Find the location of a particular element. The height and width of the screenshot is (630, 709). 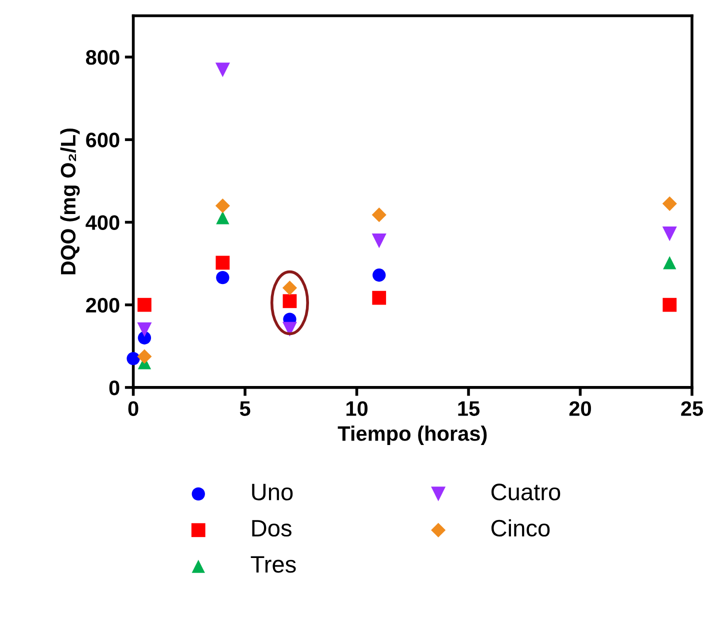

y-tick-label: 800 is located at coordinates (103, 57).